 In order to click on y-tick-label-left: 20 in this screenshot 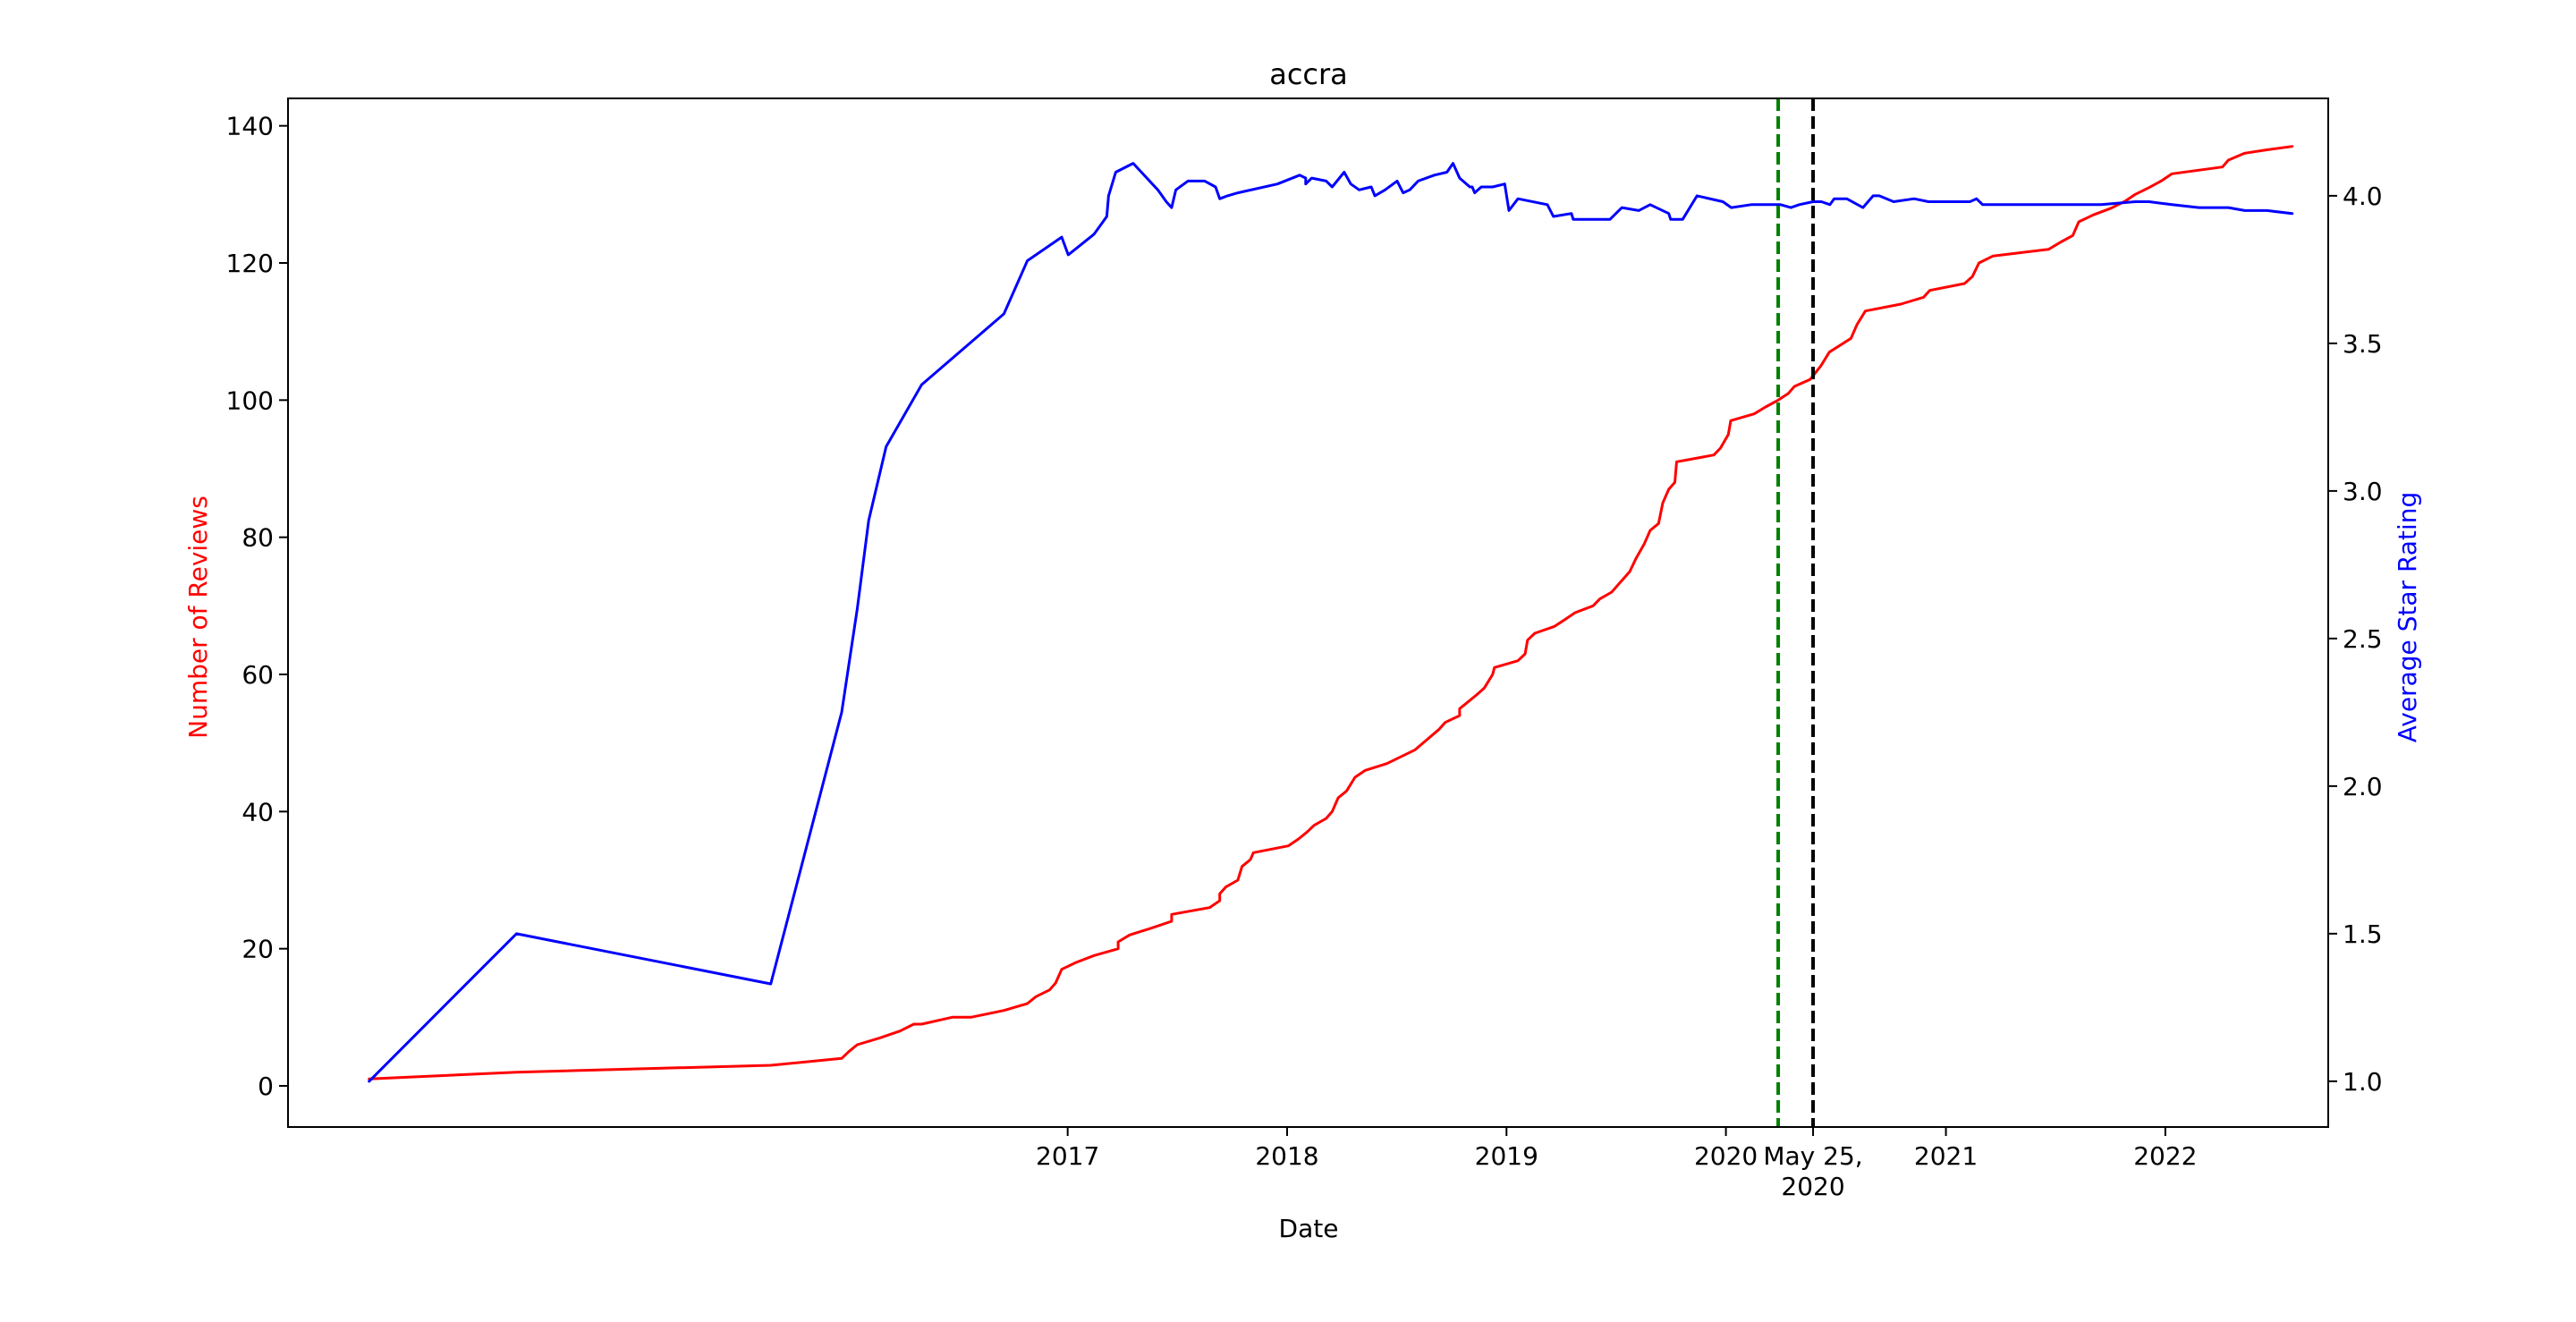, I will do `click(258, 950)`.